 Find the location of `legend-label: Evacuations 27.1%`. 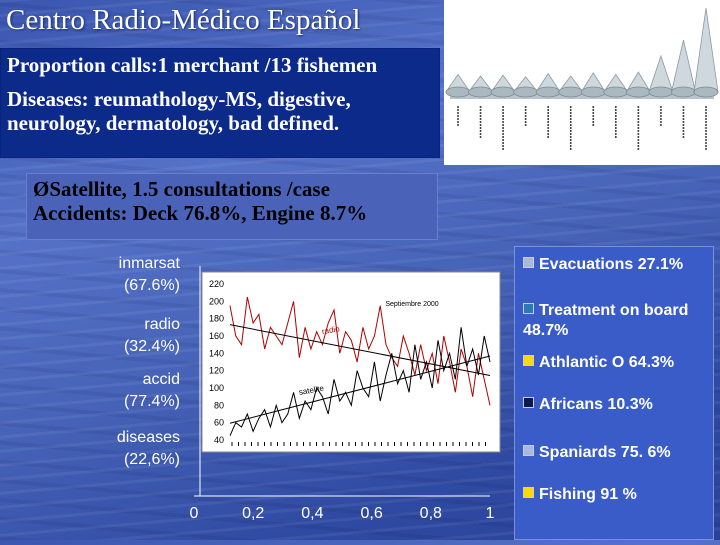

legend-label: Evacuations 27.1% is located at coordinates (611, 264).